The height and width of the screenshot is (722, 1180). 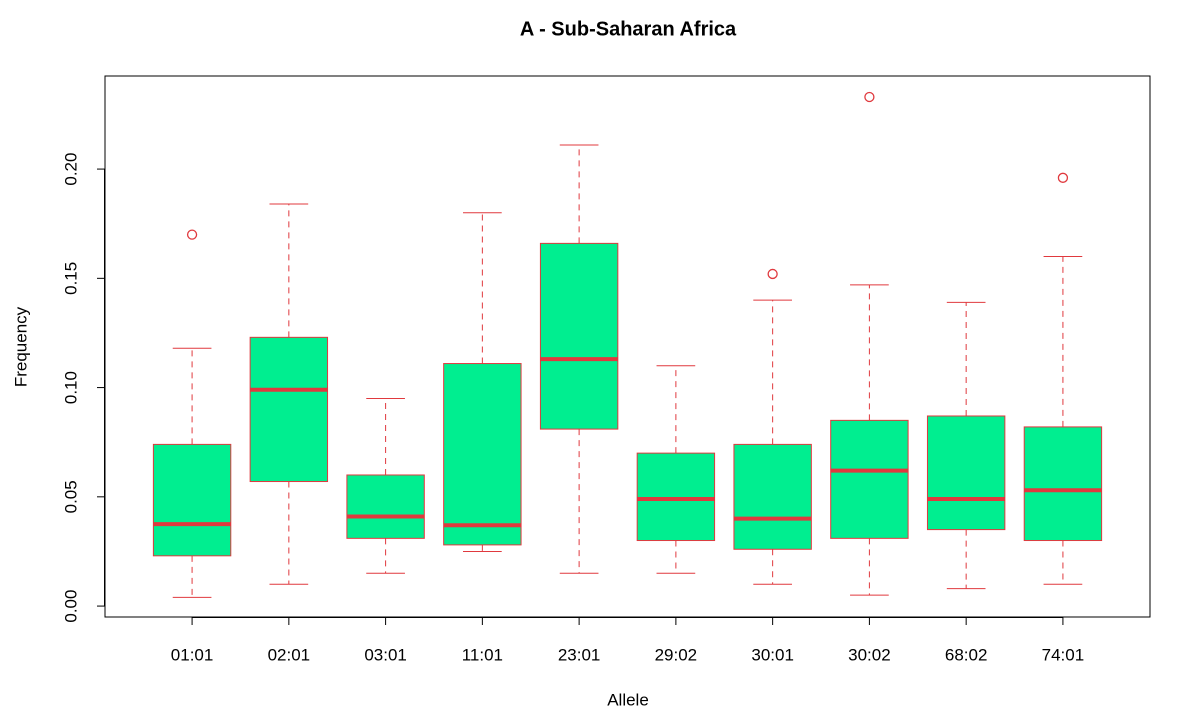 What do you see at coordinates (966, 654) in the screenshot?
I see `x-tick-label: 68:02` at bounding box center [966, 654].